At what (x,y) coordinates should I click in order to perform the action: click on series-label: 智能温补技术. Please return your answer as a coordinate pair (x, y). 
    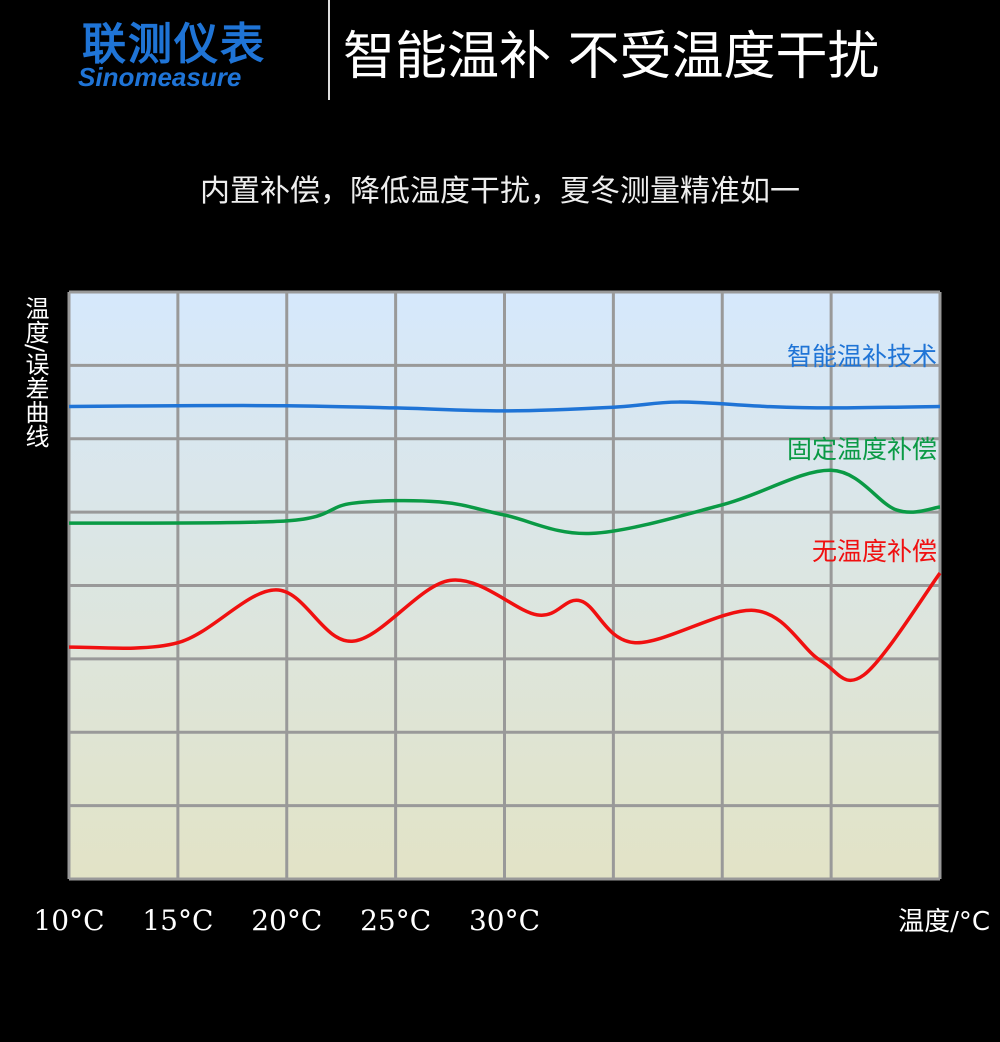
    Looking at the image, I should click on (862, 356).